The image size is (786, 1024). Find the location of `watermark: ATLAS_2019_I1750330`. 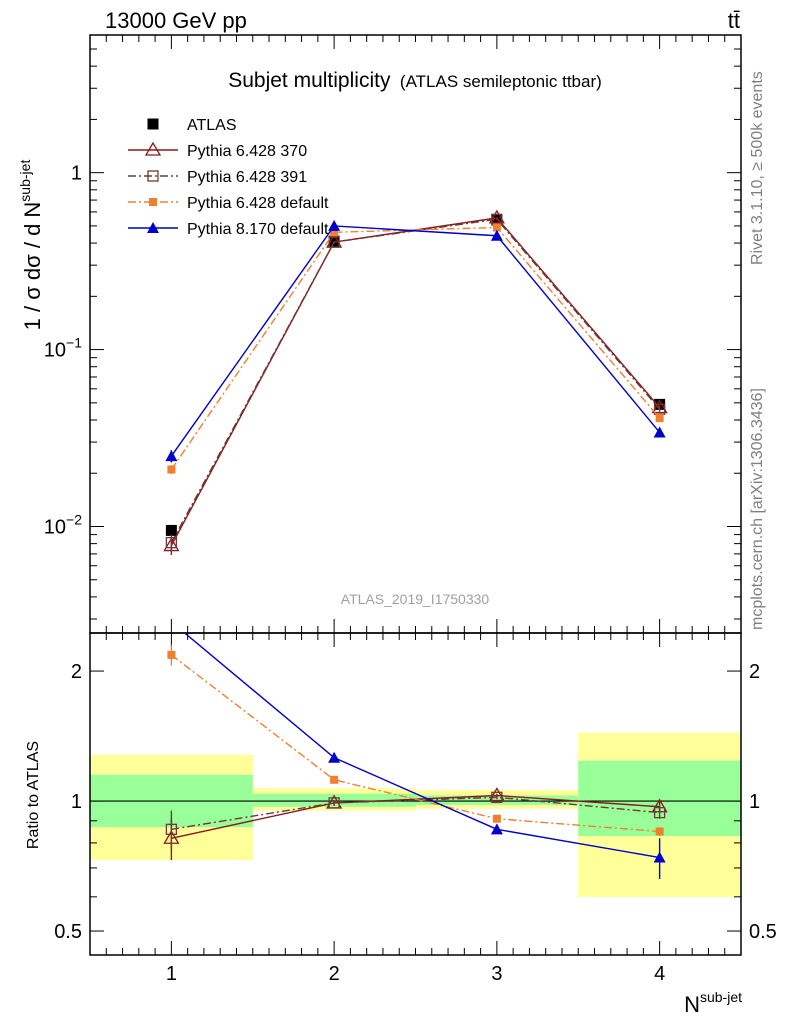

watermark: ATLAS_2019_I1750330 is located at coordinates (415, 599).